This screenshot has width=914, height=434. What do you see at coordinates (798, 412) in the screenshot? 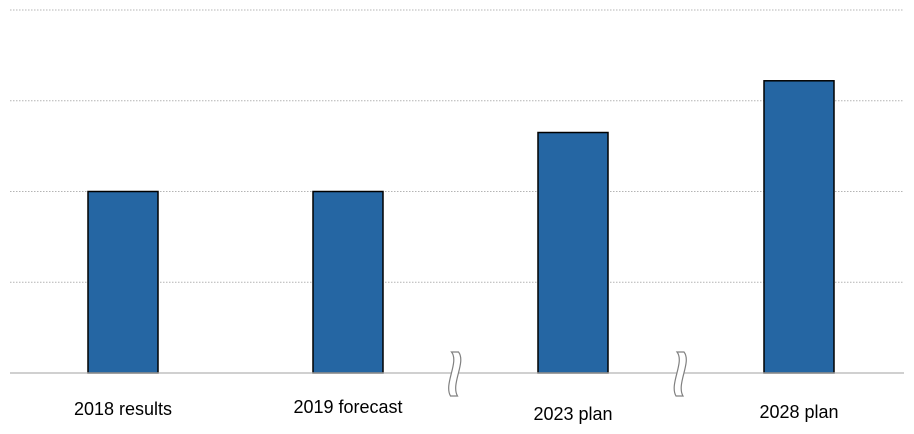
I see `x-tick-label: 2028 plan` at bounding box center [798, 412].